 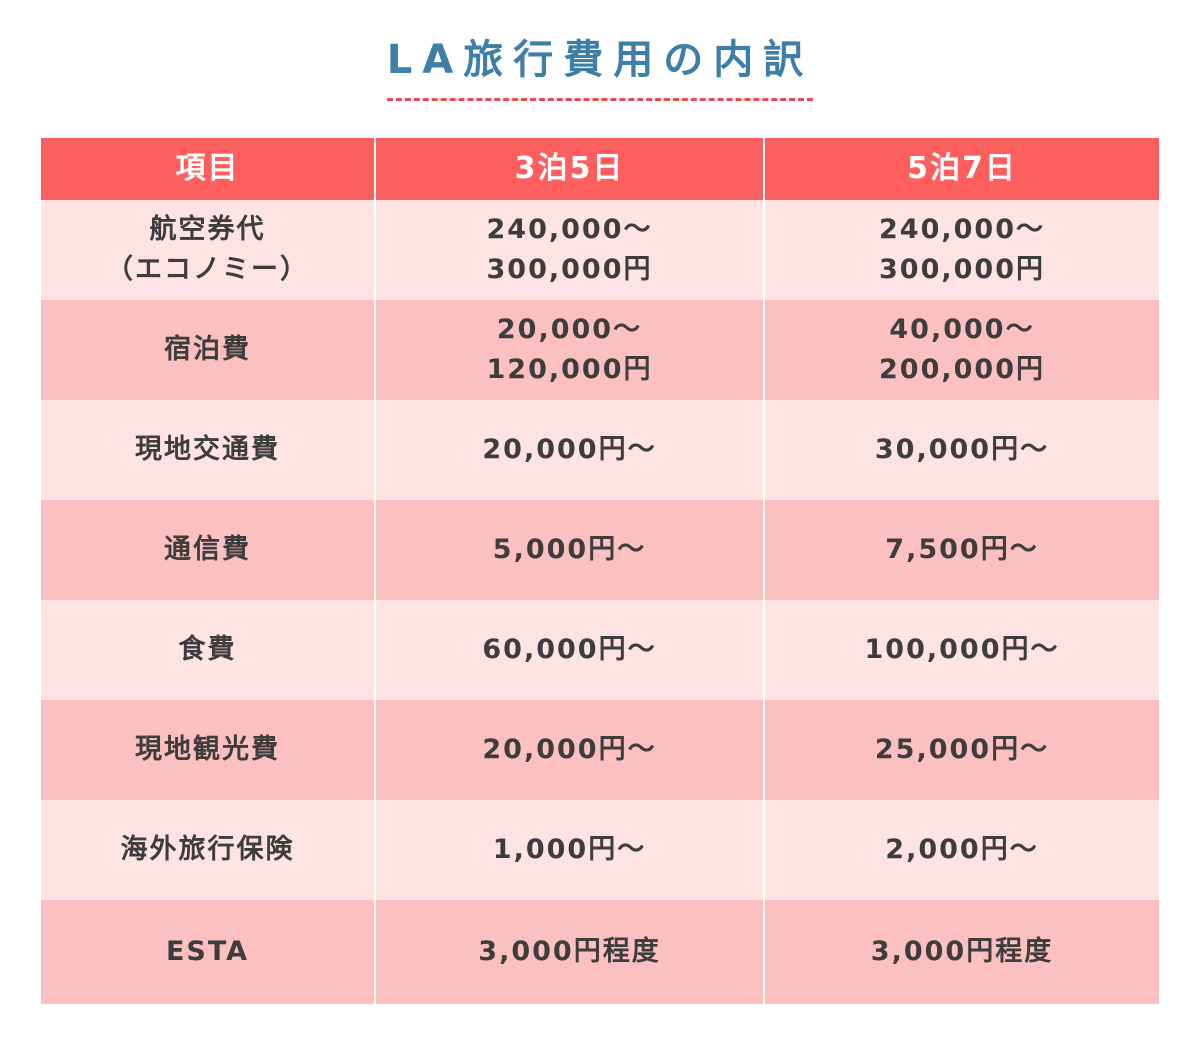 I want to click on cost-3n5d-cell: 1,000円～, so click(x=570, y=850).